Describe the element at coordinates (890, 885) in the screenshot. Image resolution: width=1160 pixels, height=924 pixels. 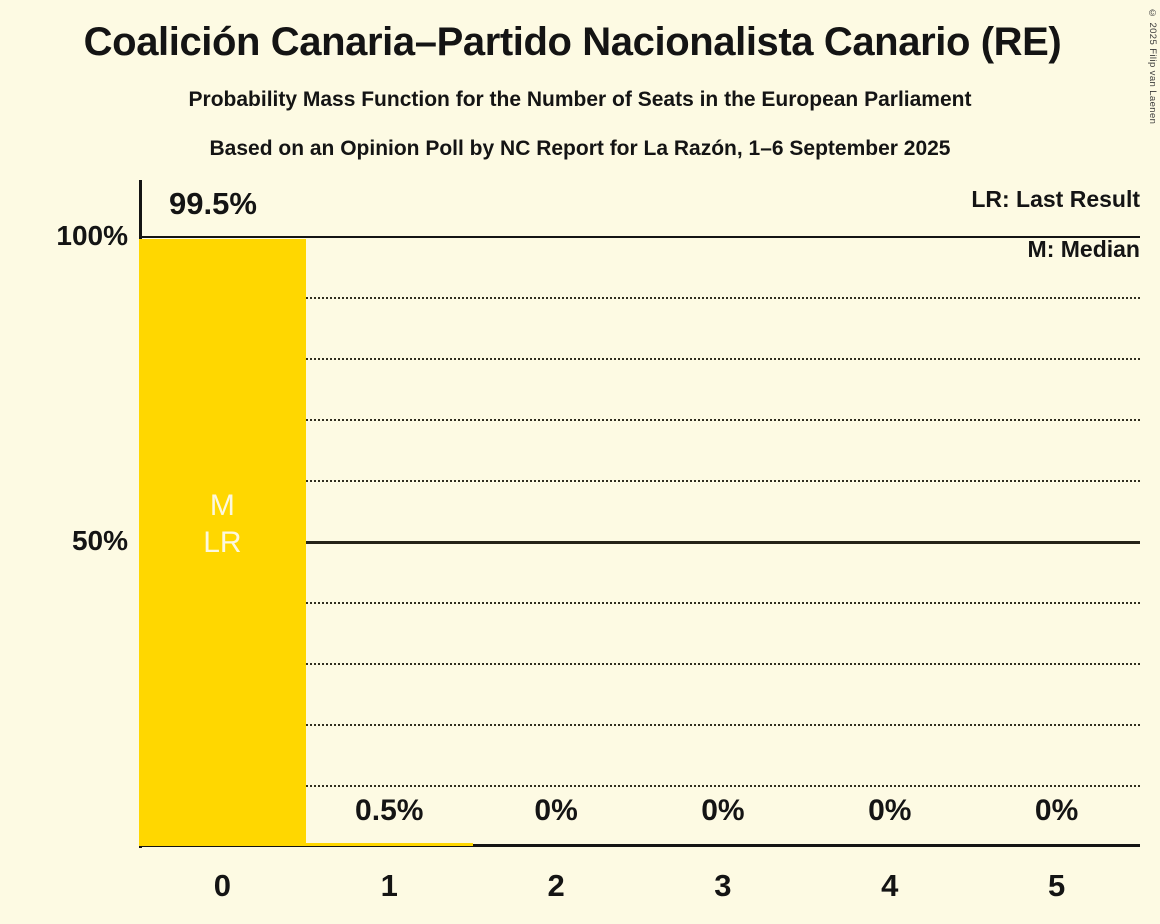
I see `x-axis-tick-4: 4` at that location.